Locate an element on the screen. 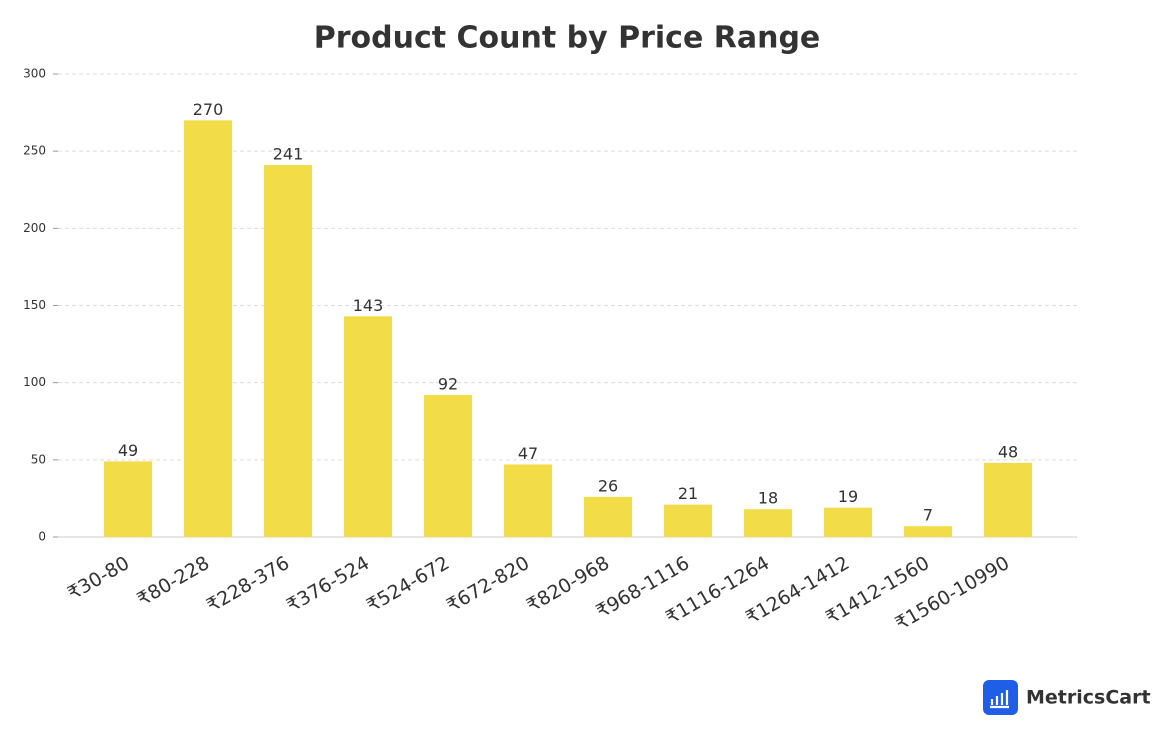 This screenshot has width=1162, height=746. x-tick-label: ₹30-80 is located at coordinates (98, 578).